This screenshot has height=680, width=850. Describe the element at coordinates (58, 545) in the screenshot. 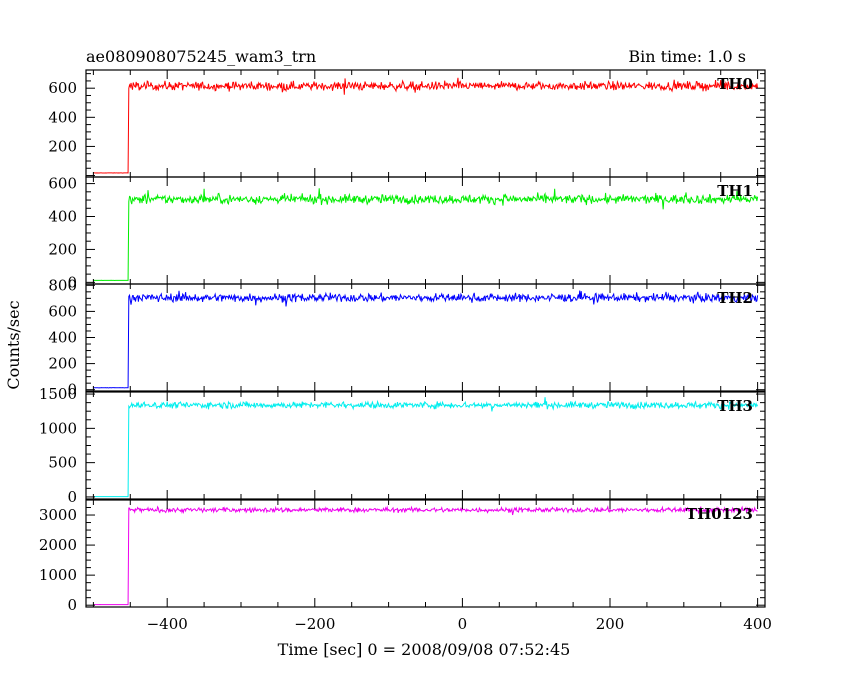

I see `y-tick-label: 2000` at that location.